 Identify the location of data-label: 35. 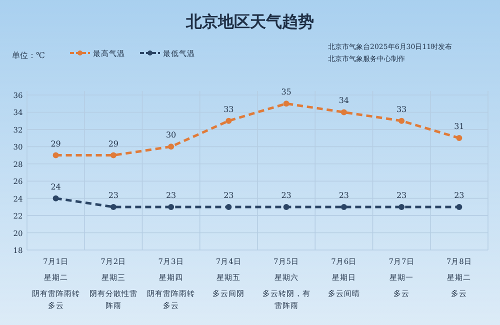
(286, 92).